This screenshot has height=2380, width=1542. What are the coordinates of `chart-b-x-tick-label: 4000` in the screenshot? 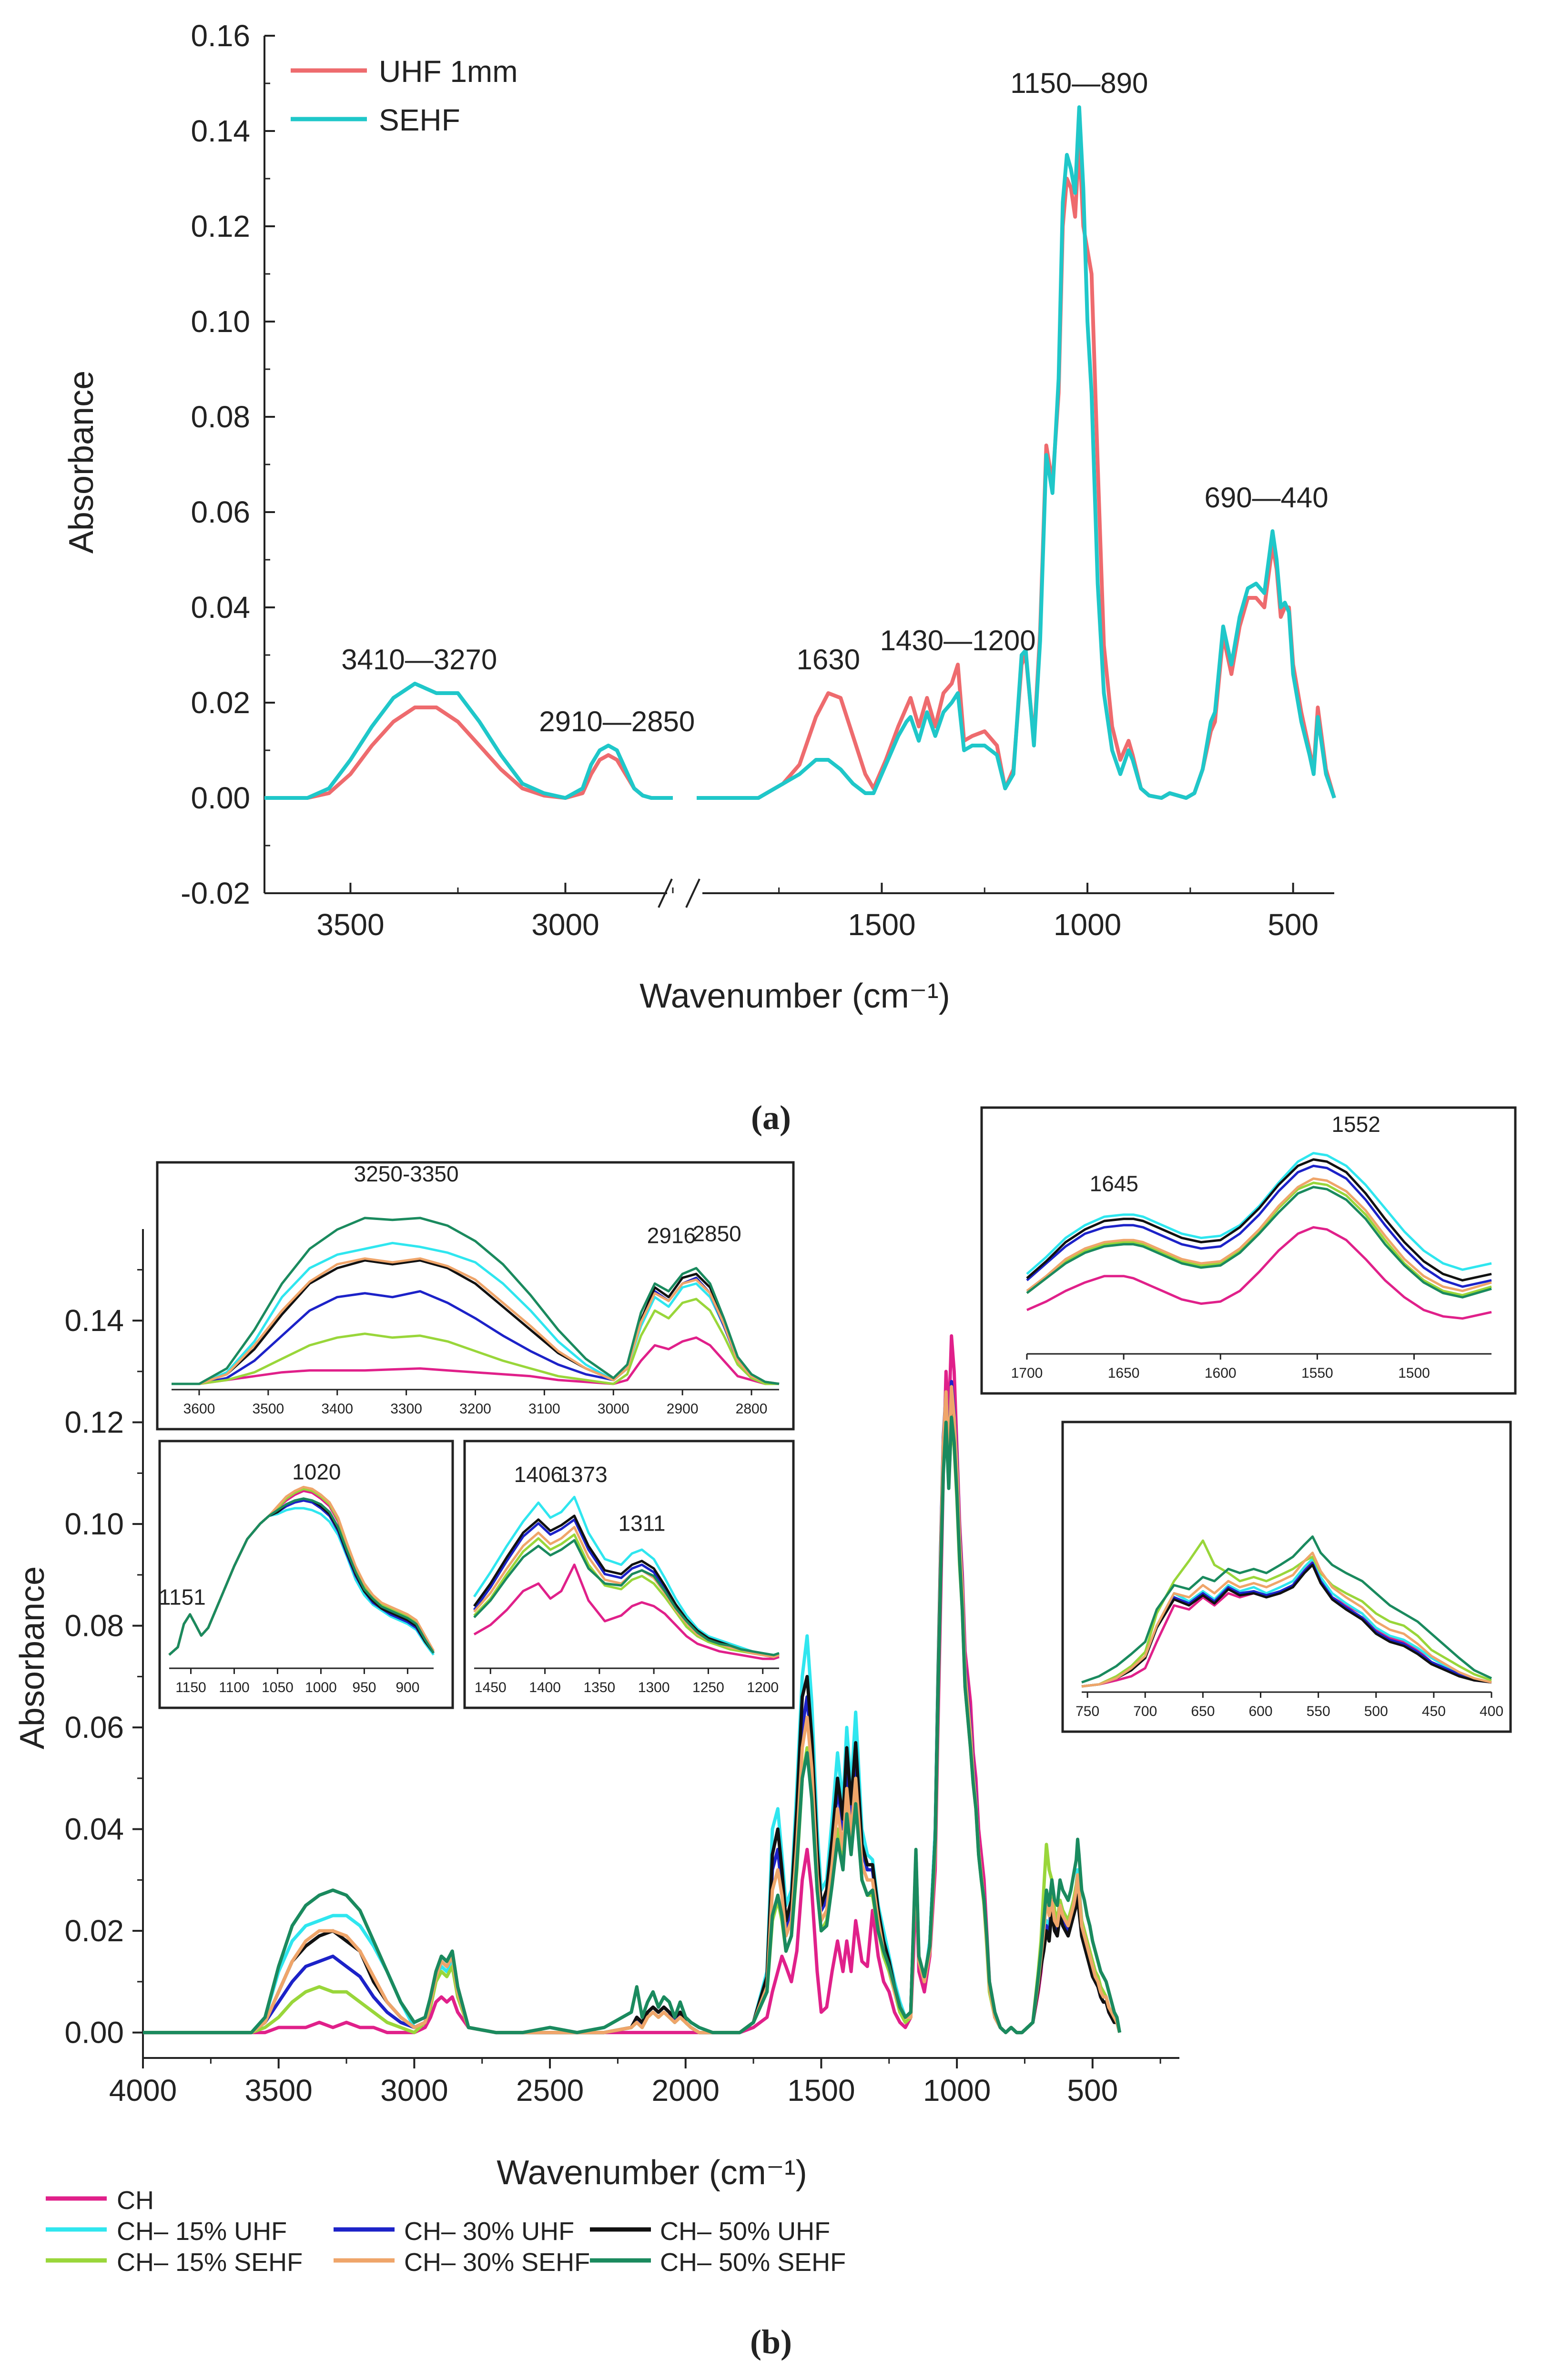 It's located at (143, 2090).